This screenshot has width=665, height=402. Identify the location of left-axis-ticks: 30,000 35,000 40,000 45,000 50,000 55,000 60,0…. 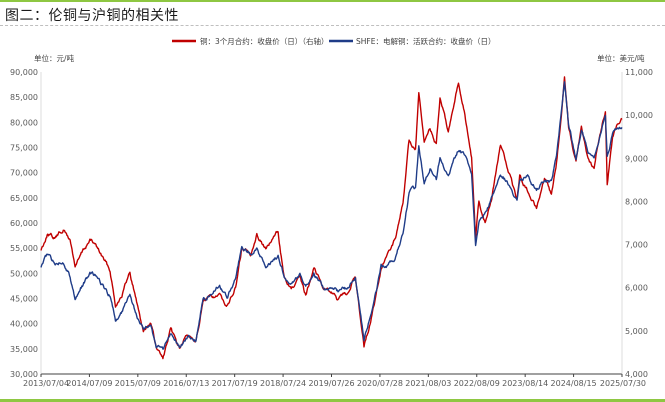
(24, 223).